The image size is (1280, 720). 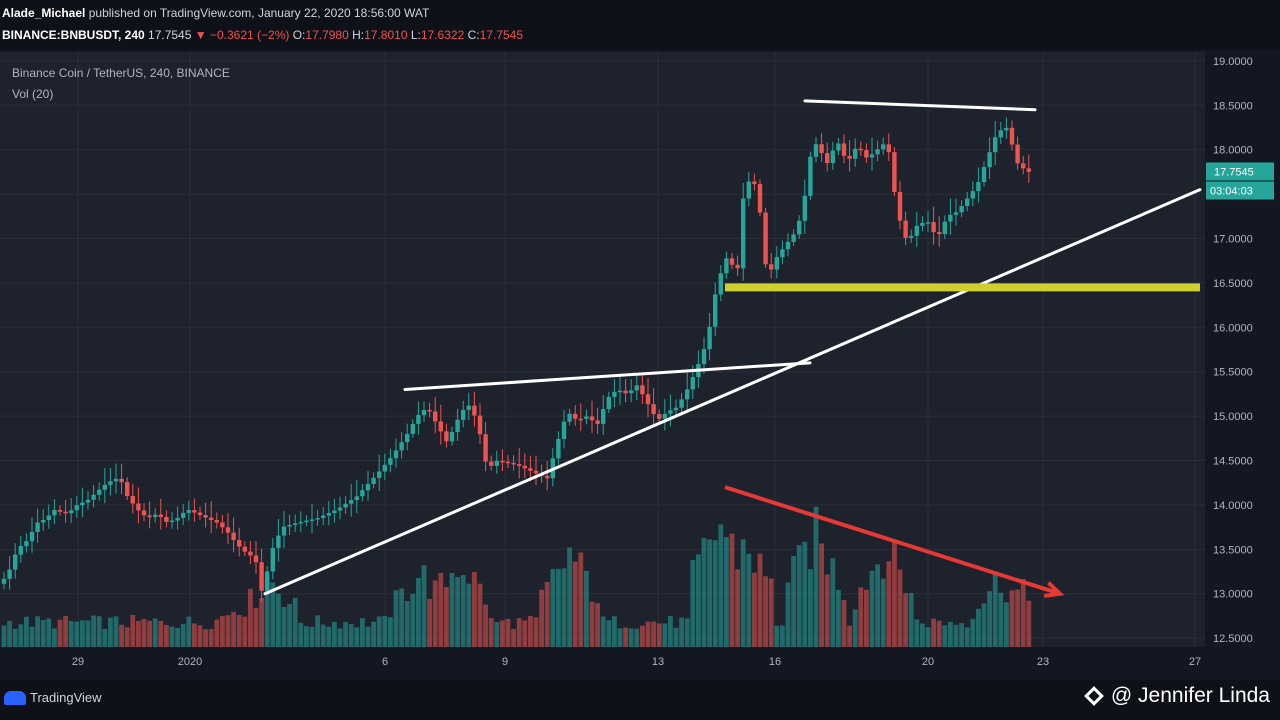 I want to click on tradingview-logo: TradingView, so click(x=53, y=697).